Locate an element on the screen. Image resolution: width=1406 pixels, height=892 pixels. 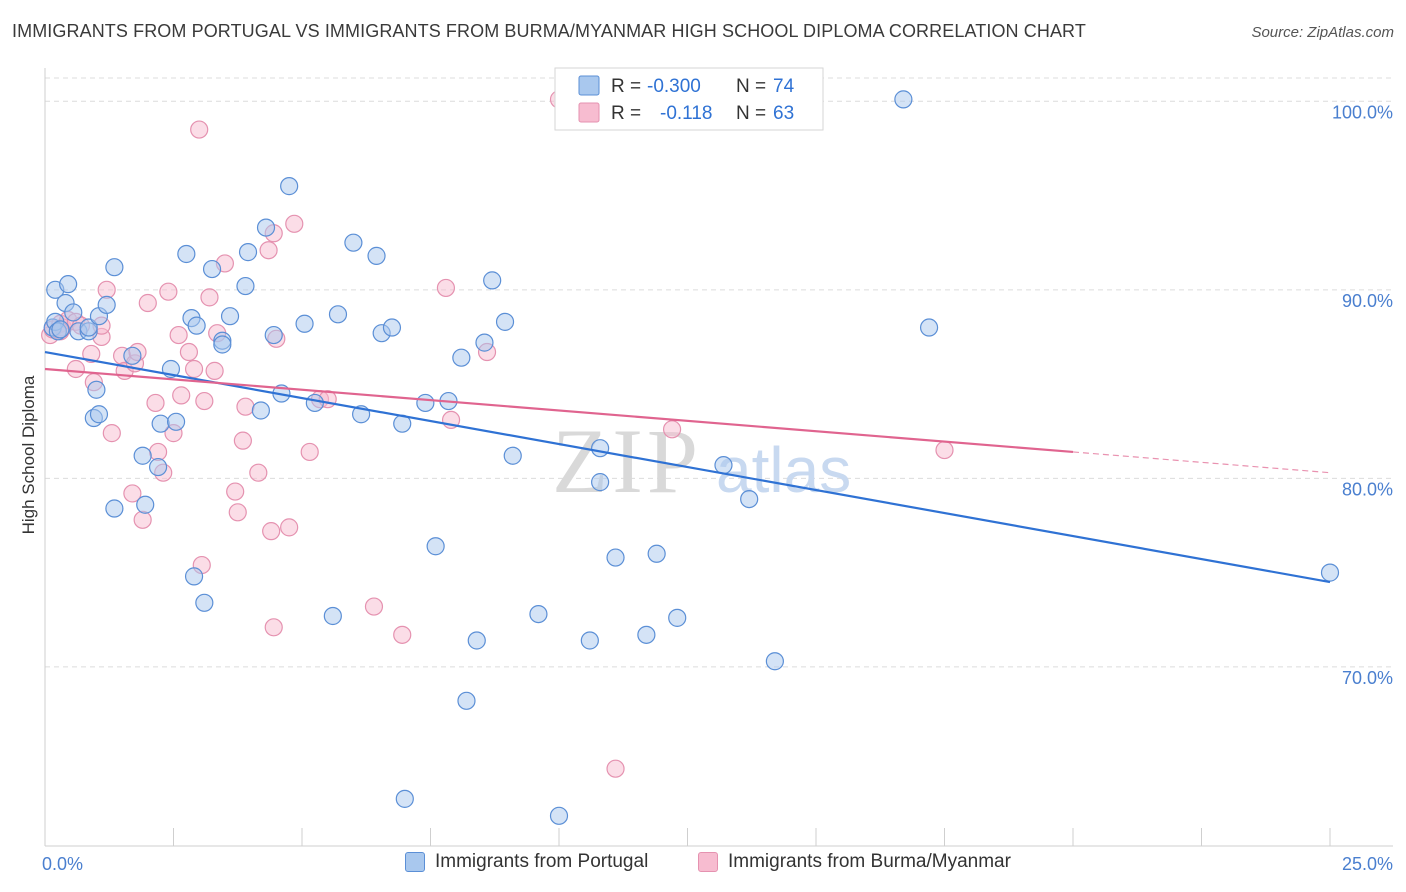
correlation-legend: R = -0.300 N = 74 R = -0.118 N = 63 is located at coordinates (689, 99).